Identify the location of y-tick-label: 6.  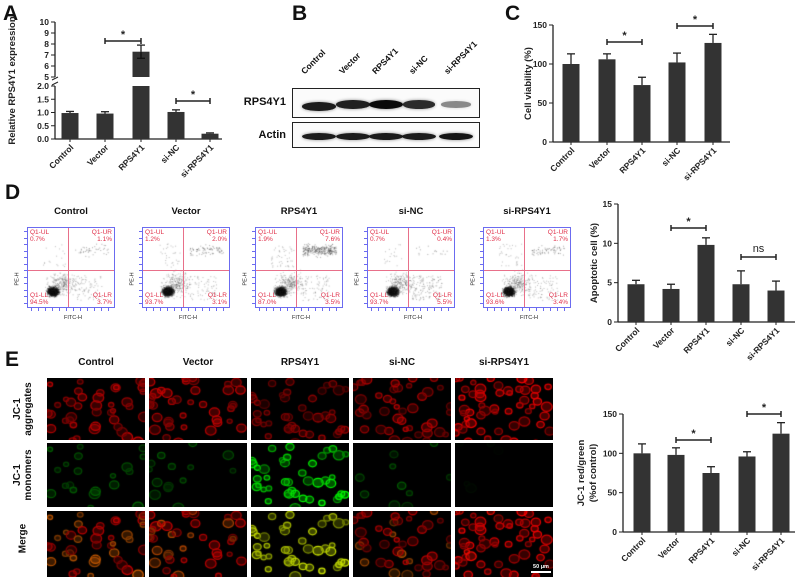
(46, 66).